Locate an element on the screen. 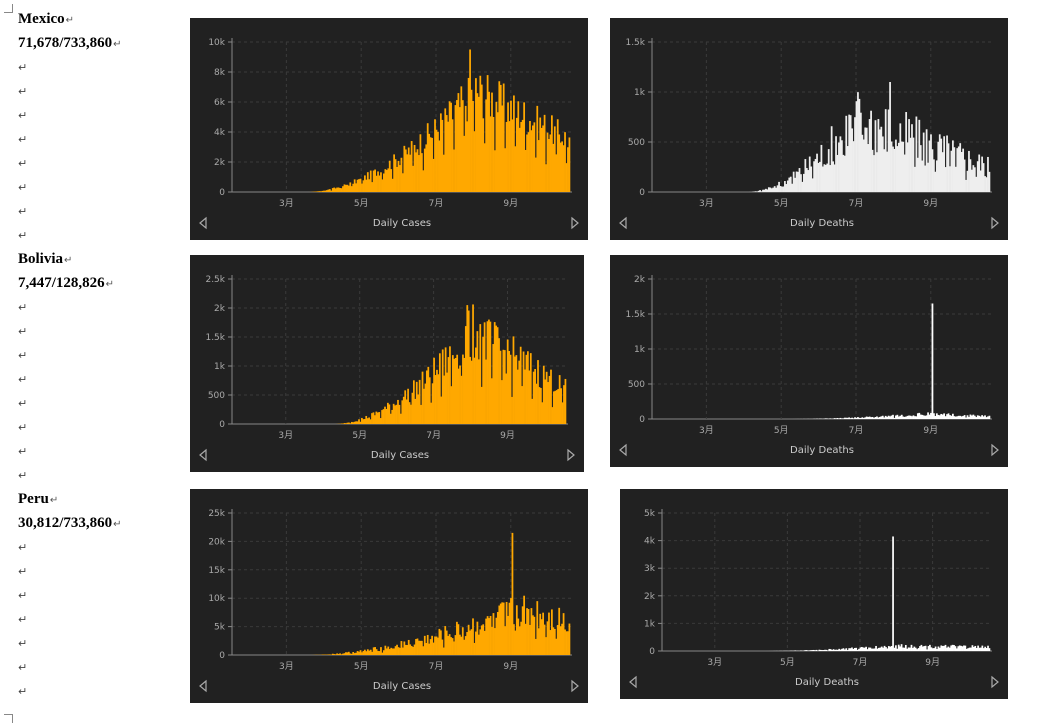  y-tick-label: 20k is located at coordinates (216, 542).